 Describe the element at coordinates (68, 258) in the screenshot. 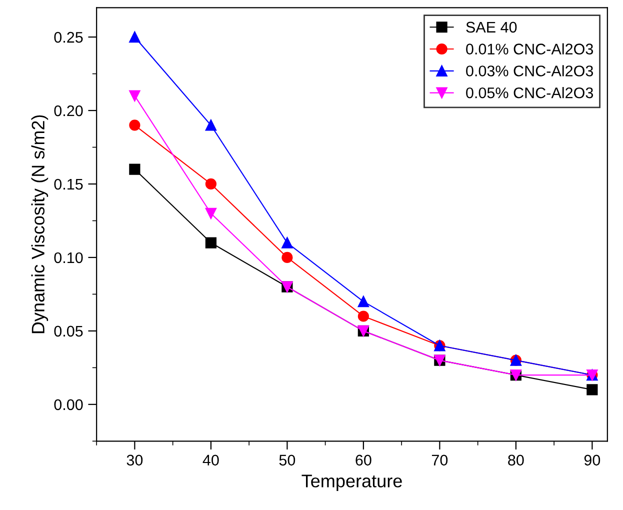

I see `y-tick-label: 0.10` at that location.